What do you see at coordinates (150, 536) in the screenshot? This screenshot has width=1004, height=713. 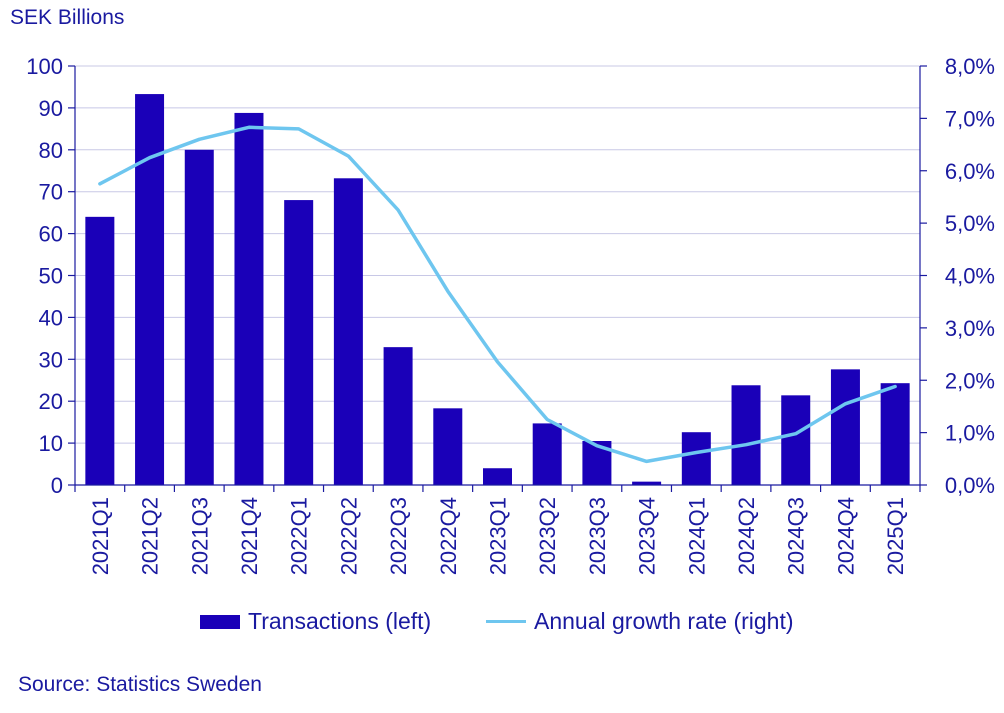 I see `x-category-label-2021Q2: 2021Q2` at bounding box center [150, 536].